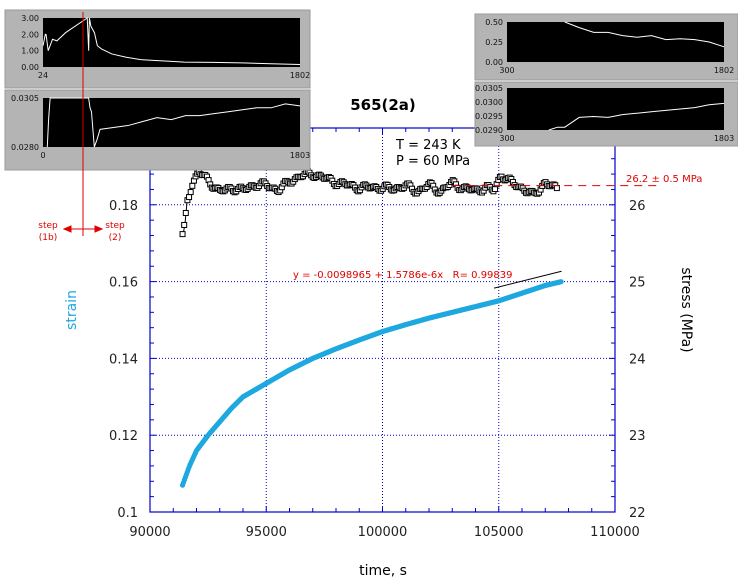 This screenshot has height=586, width=738. I want to click on inset-y-tick-label: 0.25, so click(494, 42).